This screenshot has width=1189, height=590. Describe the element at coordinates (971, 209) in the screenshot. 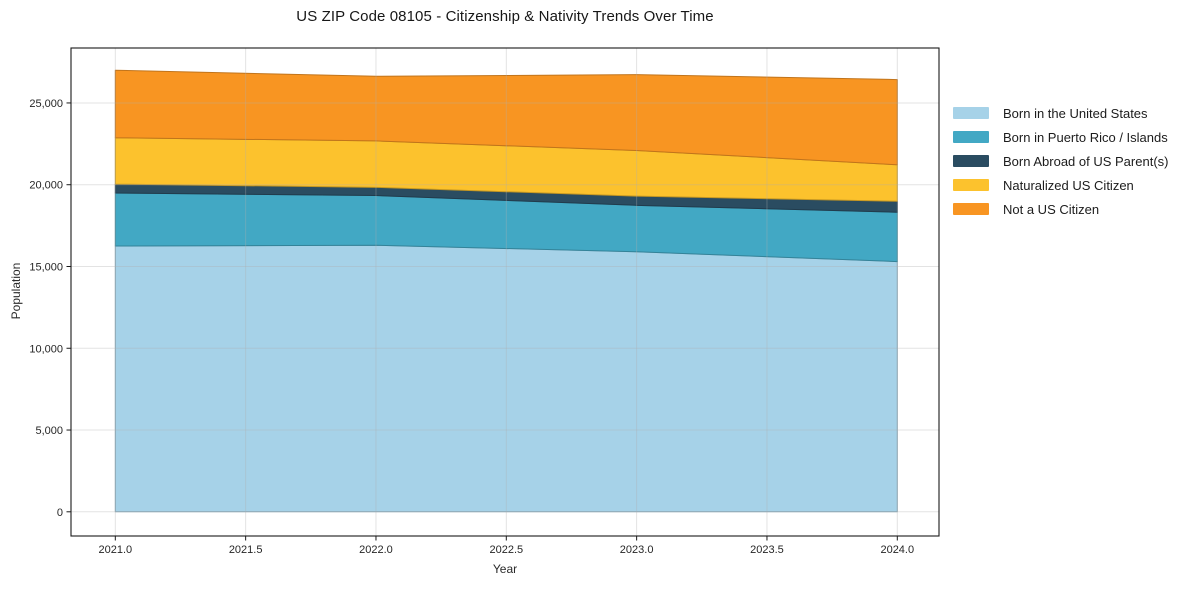

I see `legend-swatch-not-citizen` at that location.